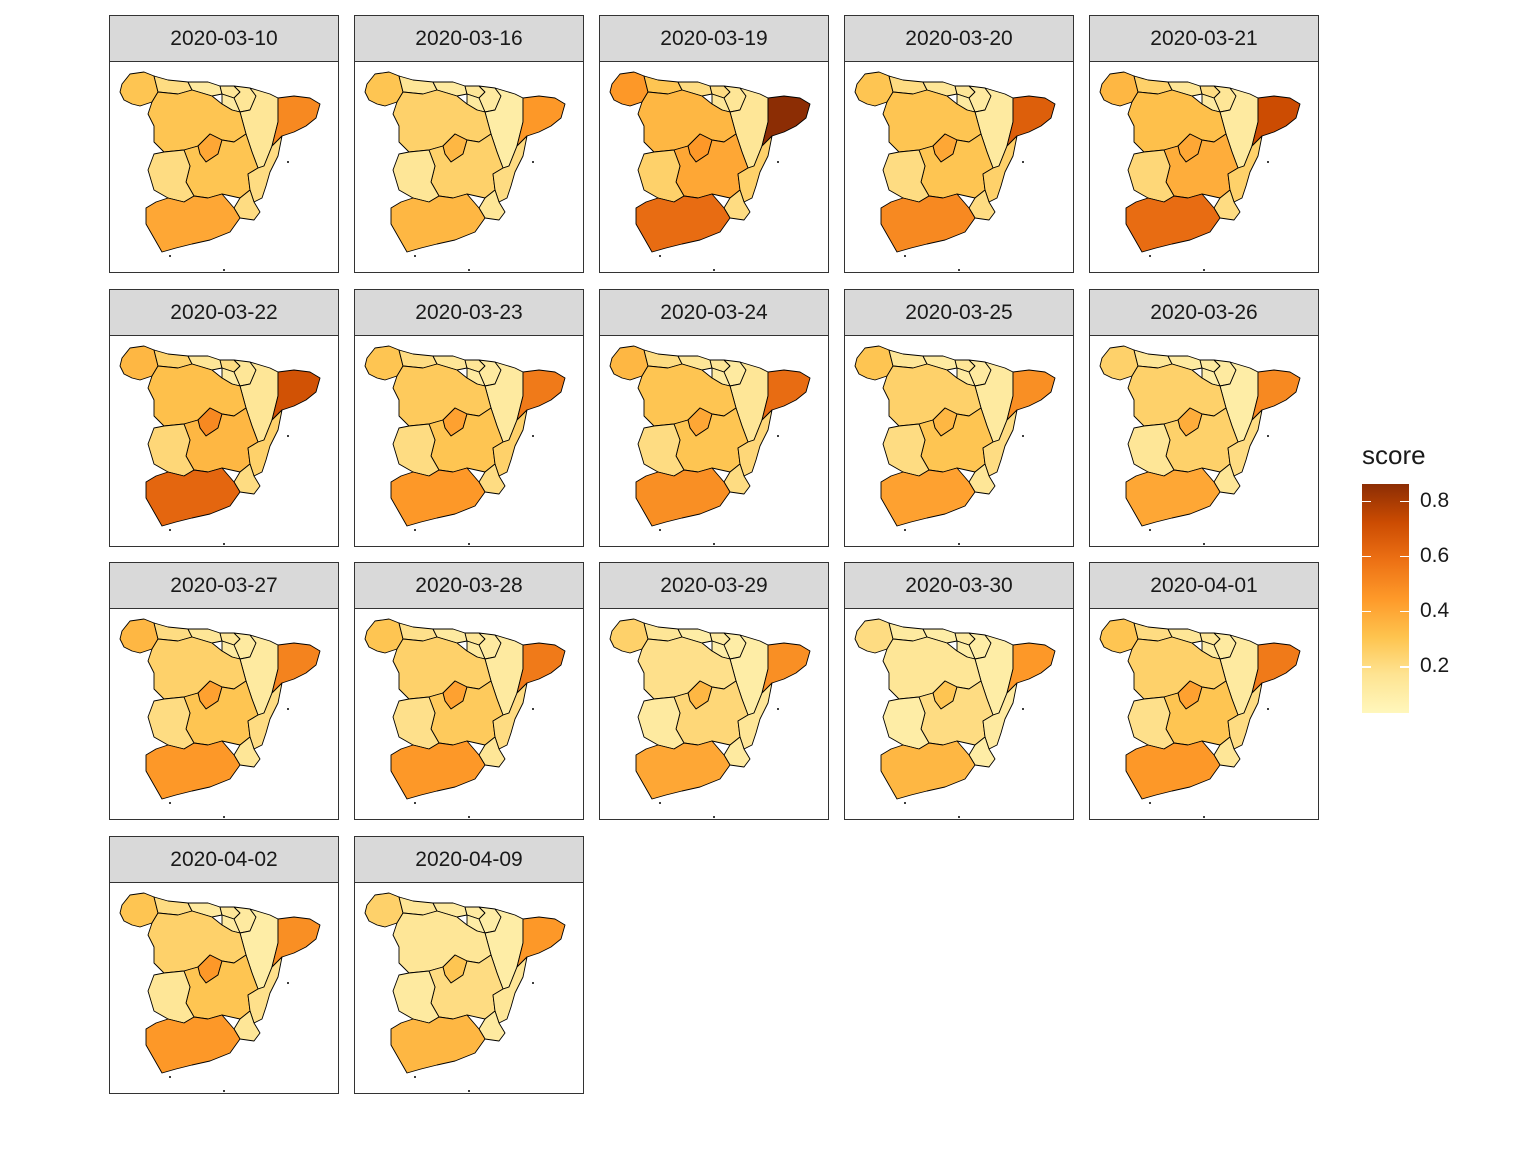  What do you see at coordinates (1204, 585) in the screenshot?
I see `facet-strip-label: 2020-04-01` at bounding box center [1204, 585].